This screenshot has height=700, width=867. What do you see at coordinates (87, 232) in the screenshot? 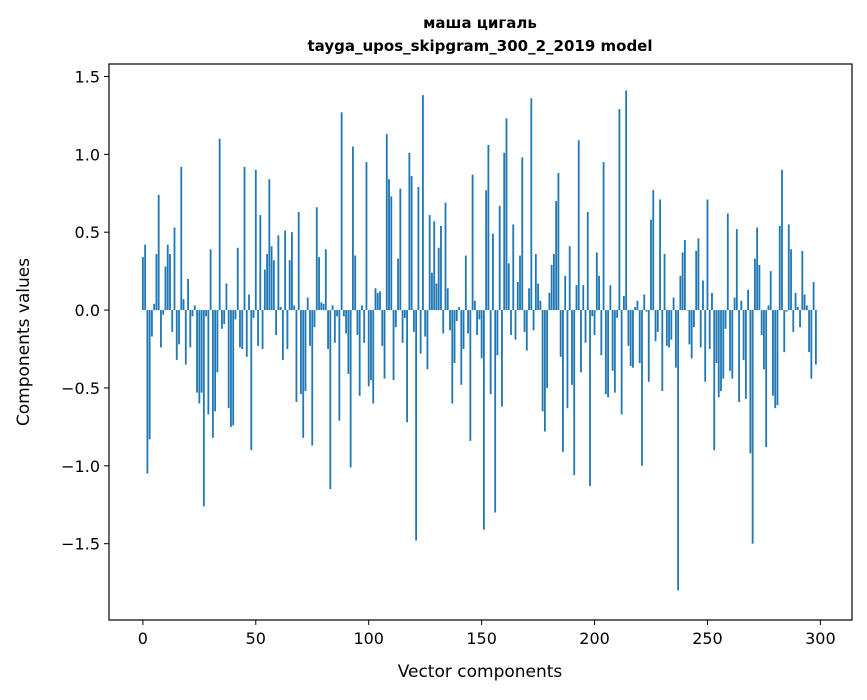
I see `y-tick-label: 0.5` at bounding box center [87, 232].